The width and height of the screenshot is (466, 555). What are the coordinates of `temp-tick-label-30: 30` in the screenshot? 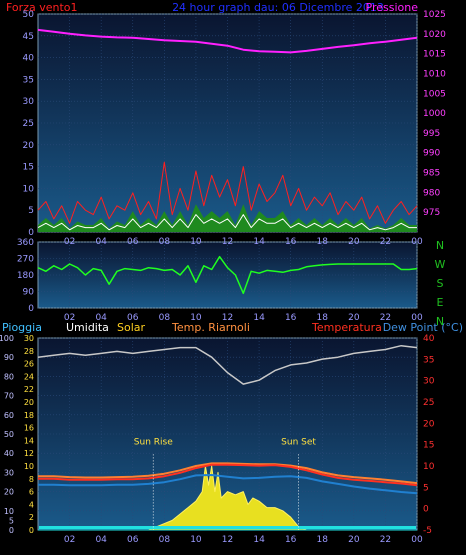 It's located at (429, 382).